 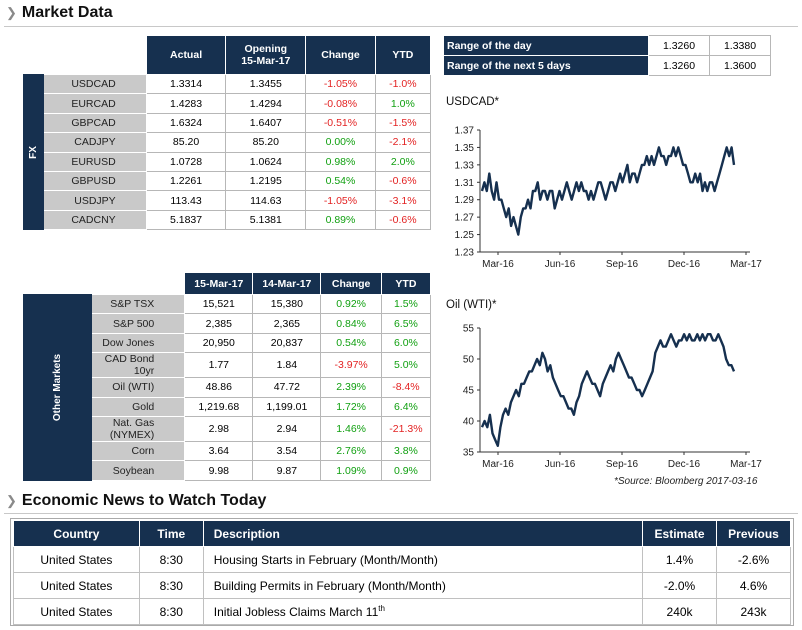 What do you see at coordinates (469, 329) in the screenshot?
I see `oil-y-tick-label: 55` at bounding box center [469, 329].